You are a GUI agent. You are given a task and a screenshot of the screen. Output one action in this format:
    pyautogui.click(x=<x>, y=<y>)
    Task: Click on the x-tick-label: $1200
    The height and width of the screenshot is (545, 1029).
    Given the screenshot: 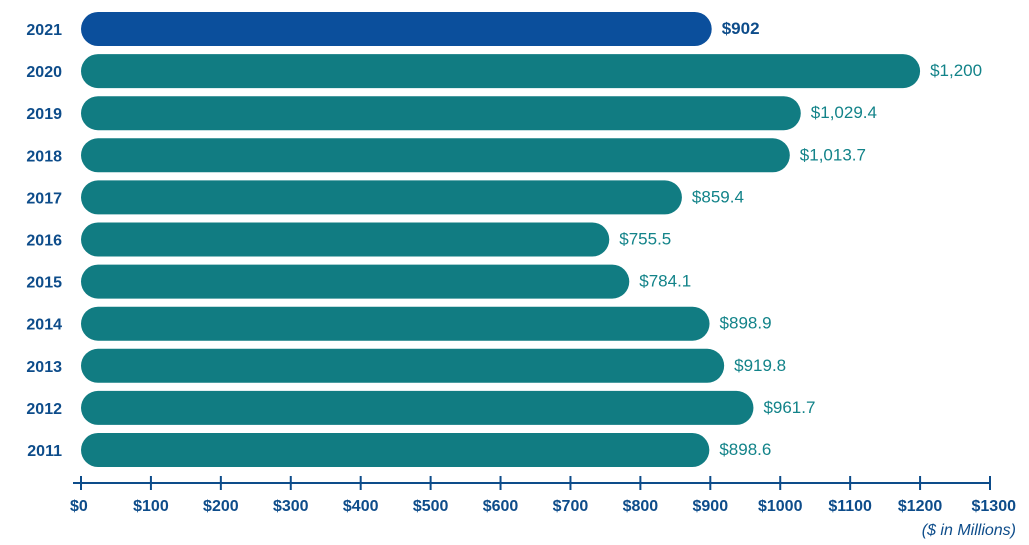 What is the action you would take?
    pyautogui.click(x=920, y=506)
    